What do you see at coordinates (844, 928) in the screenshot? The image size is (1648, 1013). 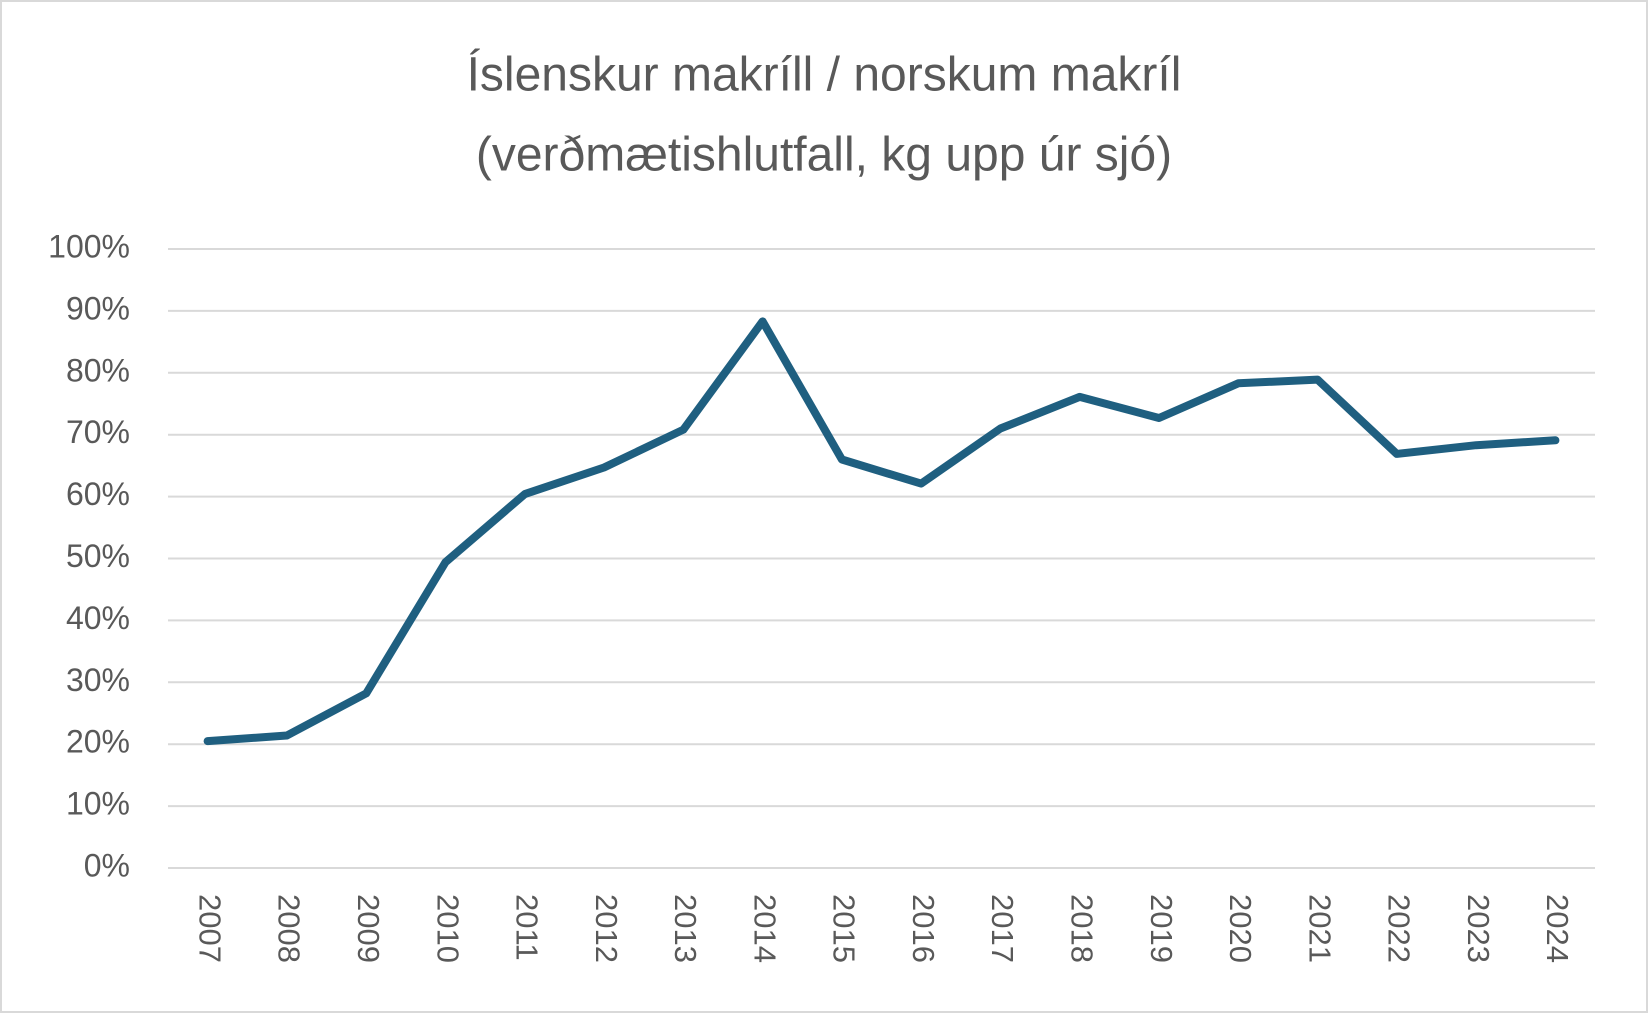 I see `x-tick-label: 2015` at bounding box center [844, 928].